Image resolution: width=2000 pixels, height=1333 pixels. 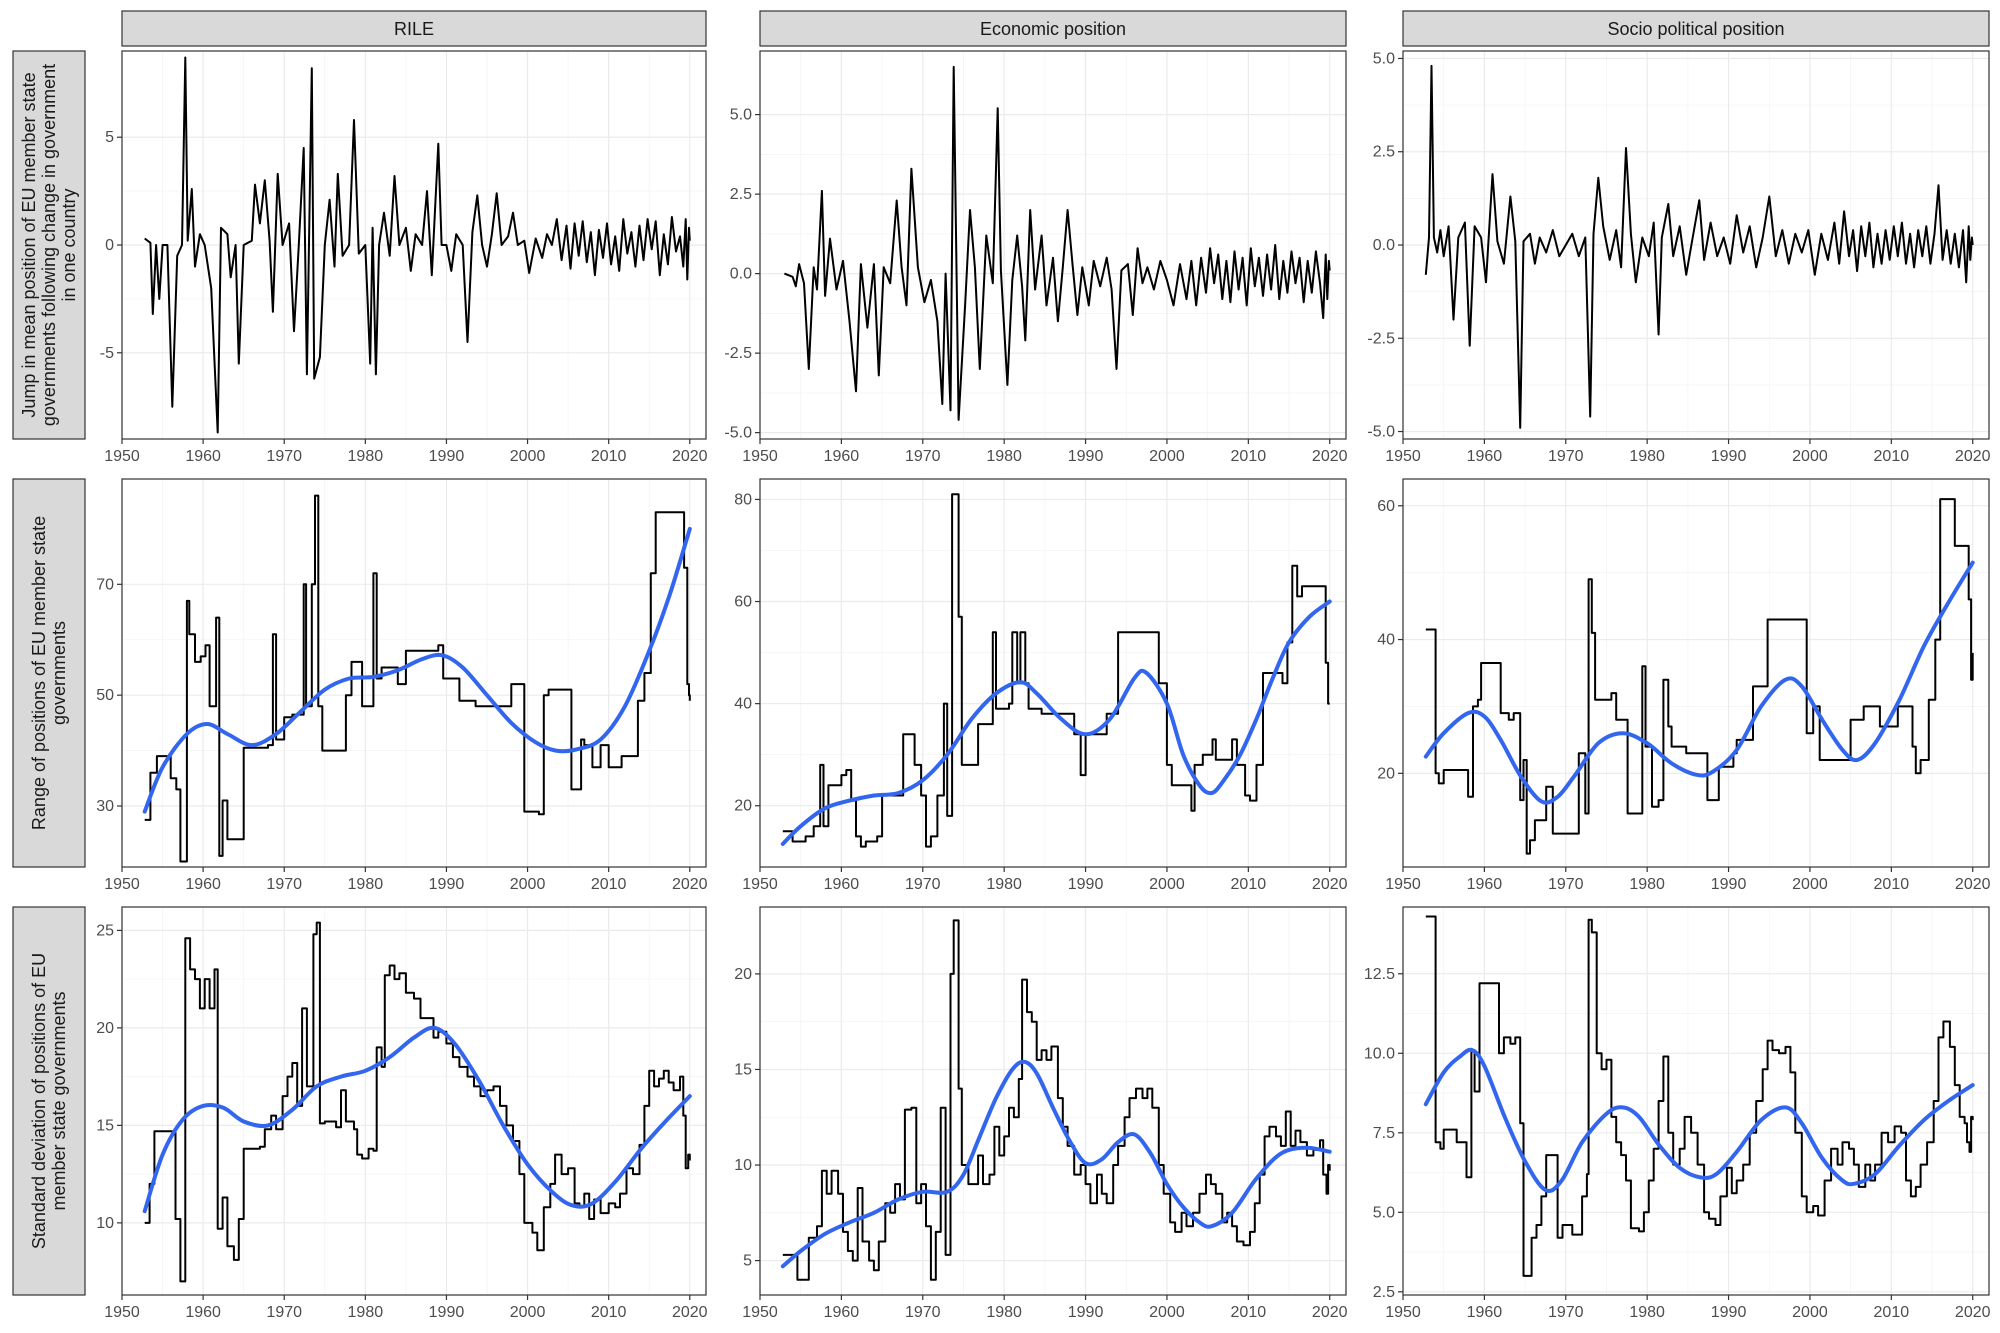 I want to click on smooth-trend-sd-socio, so click(x=1699, y=1120).